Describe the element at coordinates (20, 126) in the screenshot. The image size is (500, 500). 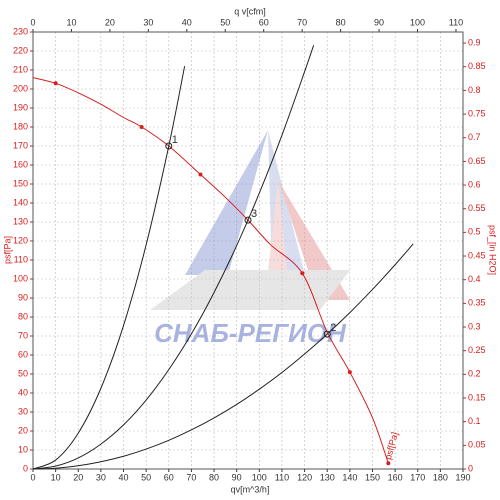
I see `y-tick-label: 180` at that location.